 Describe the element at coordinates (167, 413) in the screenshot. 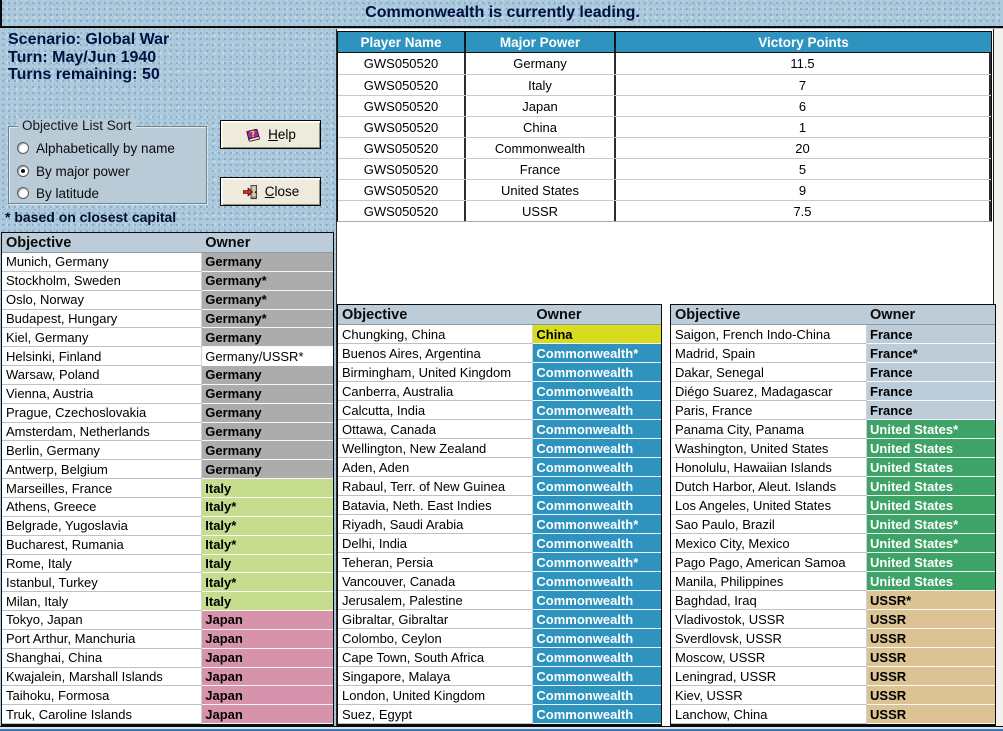

I see `objective-row: Prague, Czechoslovakia Germany` at that location.